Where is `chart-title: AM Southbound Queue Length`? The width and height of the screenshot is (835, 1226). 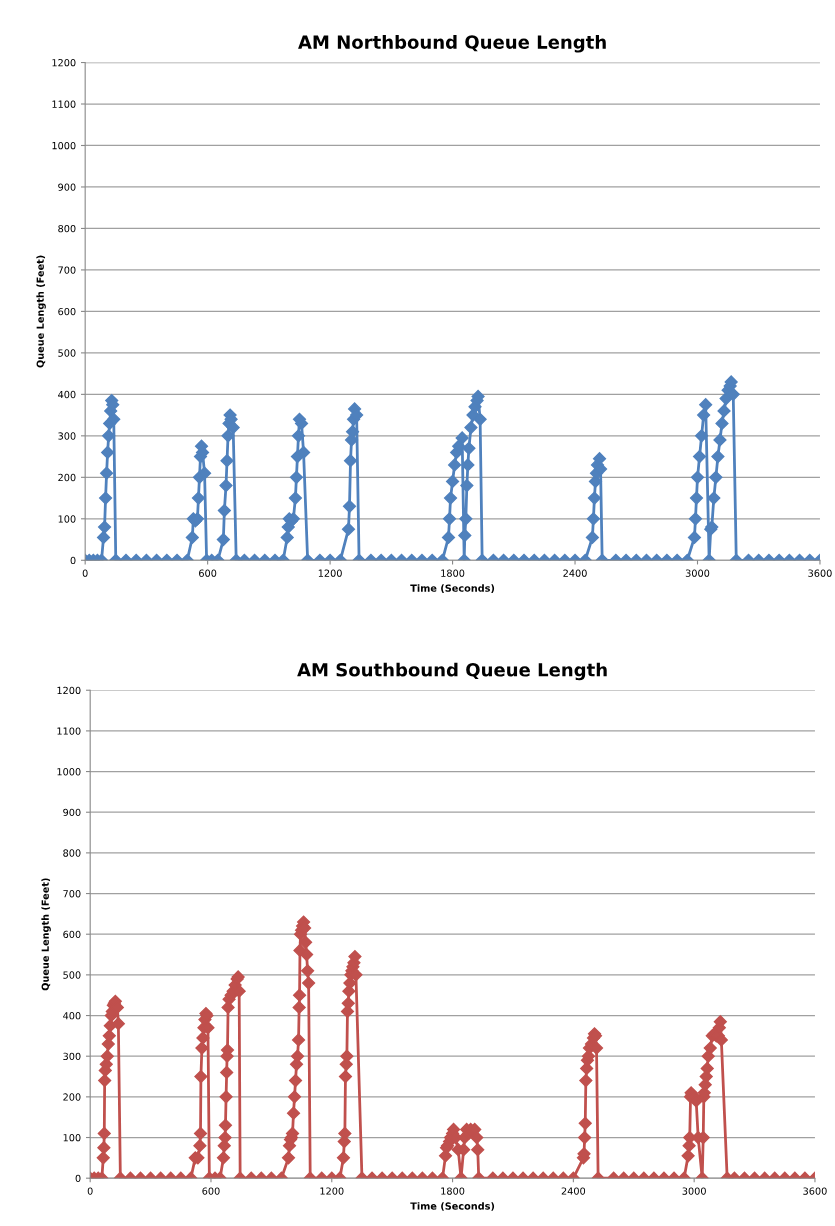 chart-title: AM Southbound Queue Length is located at coordinates (452, 671).